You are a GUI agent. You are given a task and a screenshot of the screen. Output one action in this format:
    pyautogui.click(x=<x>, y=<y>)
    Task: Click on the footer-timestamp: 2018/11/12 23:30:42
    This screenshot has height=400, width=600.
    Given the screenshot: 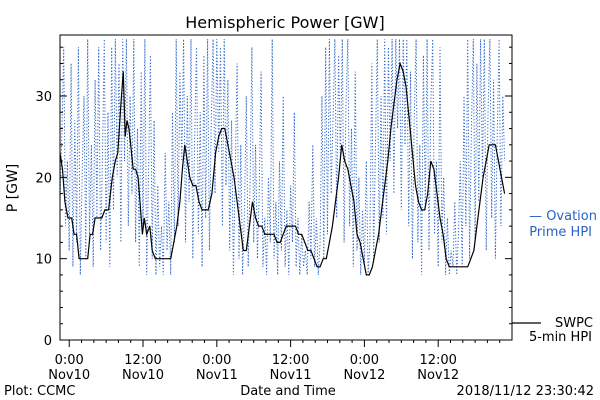 What is the action you would take?
    pyautogui.click(x=525, y=391)
    